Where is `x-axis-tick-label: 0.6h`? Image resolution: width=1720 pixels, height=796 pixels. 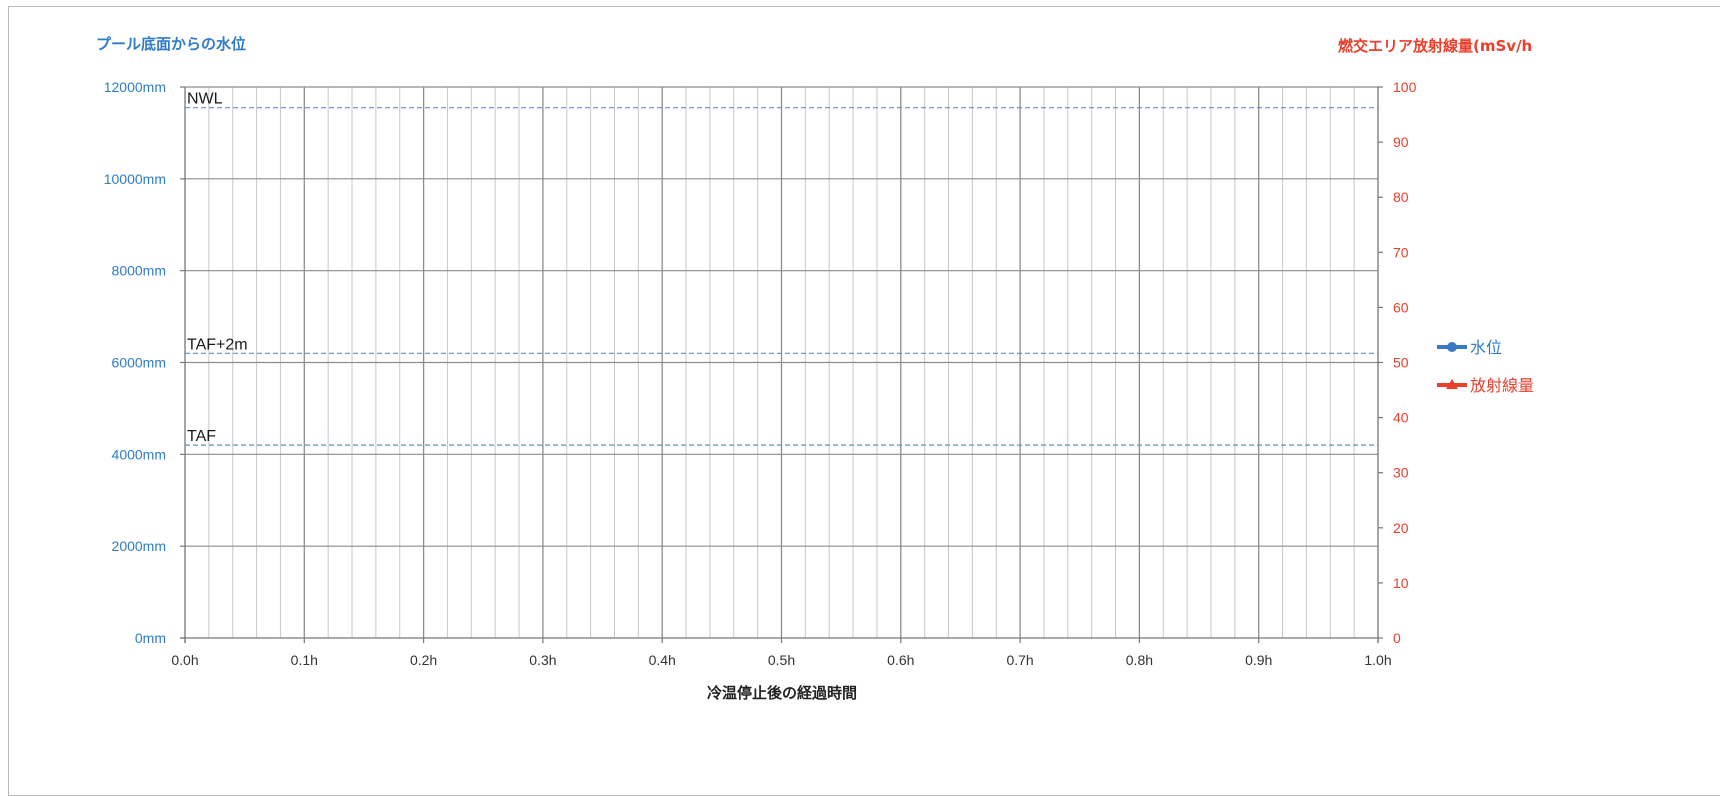
x-axis-tick-label: 0.6h is located at coordinates (900, 660).